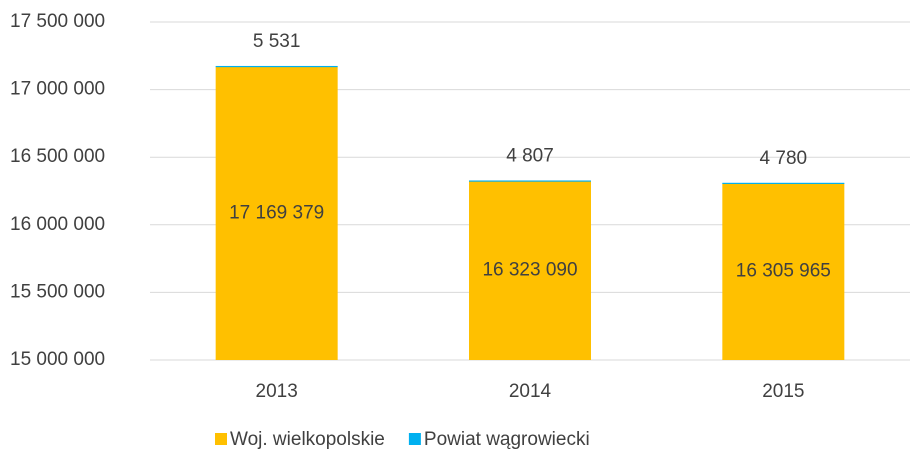  I want to click on legend-label: Woj. wielkopolskie, so click(307, 439).